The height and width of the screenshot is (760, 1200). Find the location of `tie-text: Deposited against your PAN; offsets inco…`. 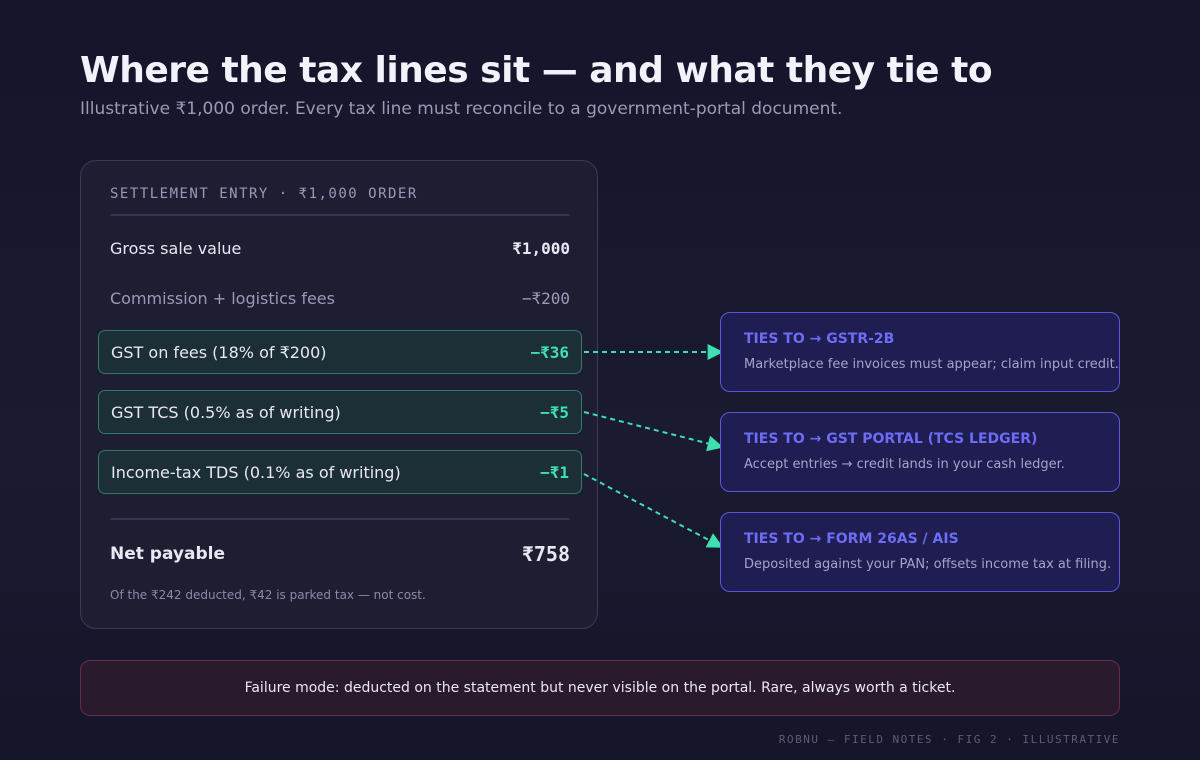

tie-text: Deposited against your PAN; offsets inco… is located at coordinates (928, 564).